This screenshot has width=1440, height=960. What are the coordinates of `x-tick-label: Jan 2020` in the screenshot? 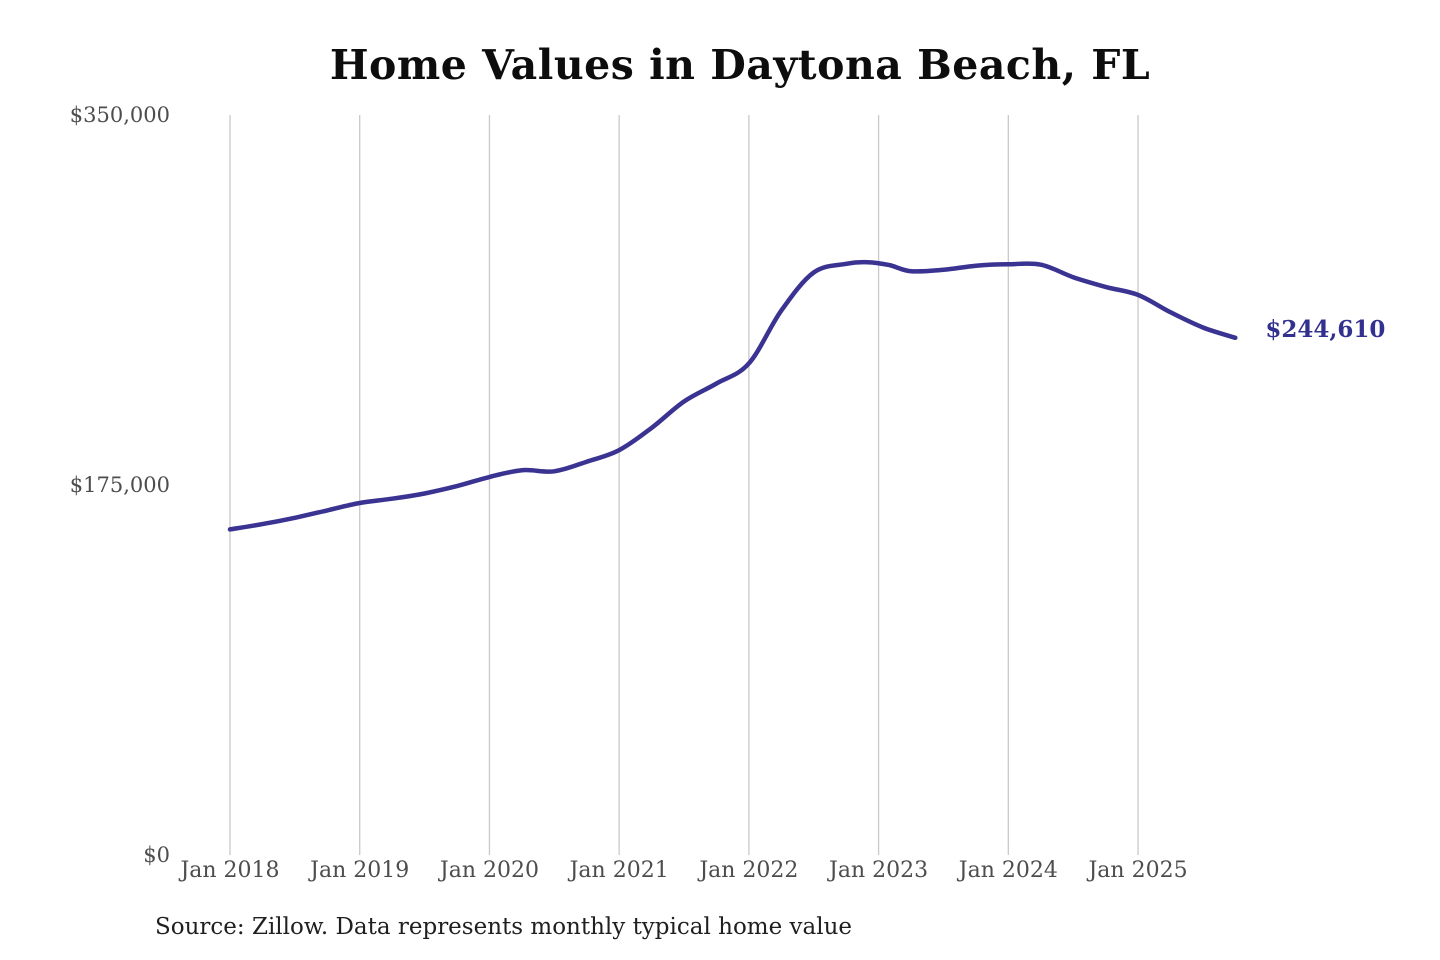 It's located at (489, 870).